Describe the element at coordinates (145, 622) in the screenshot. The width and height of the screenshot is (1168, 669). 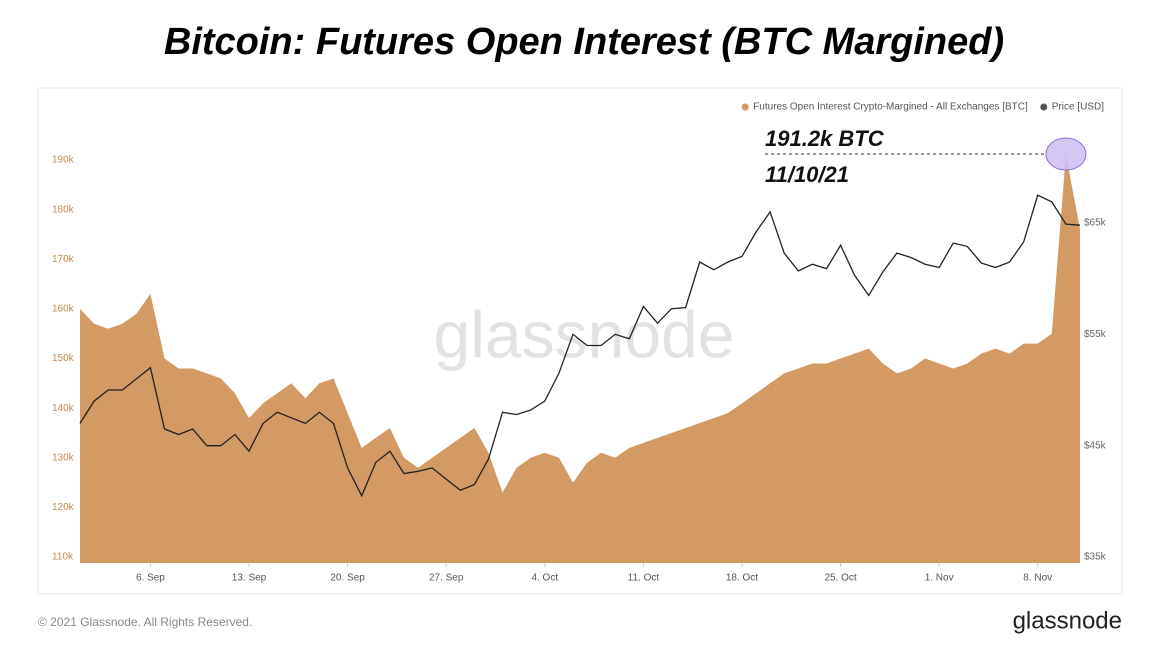
I see `footer: © 2021 Glassnode. All Rights Reserved.` at that location.